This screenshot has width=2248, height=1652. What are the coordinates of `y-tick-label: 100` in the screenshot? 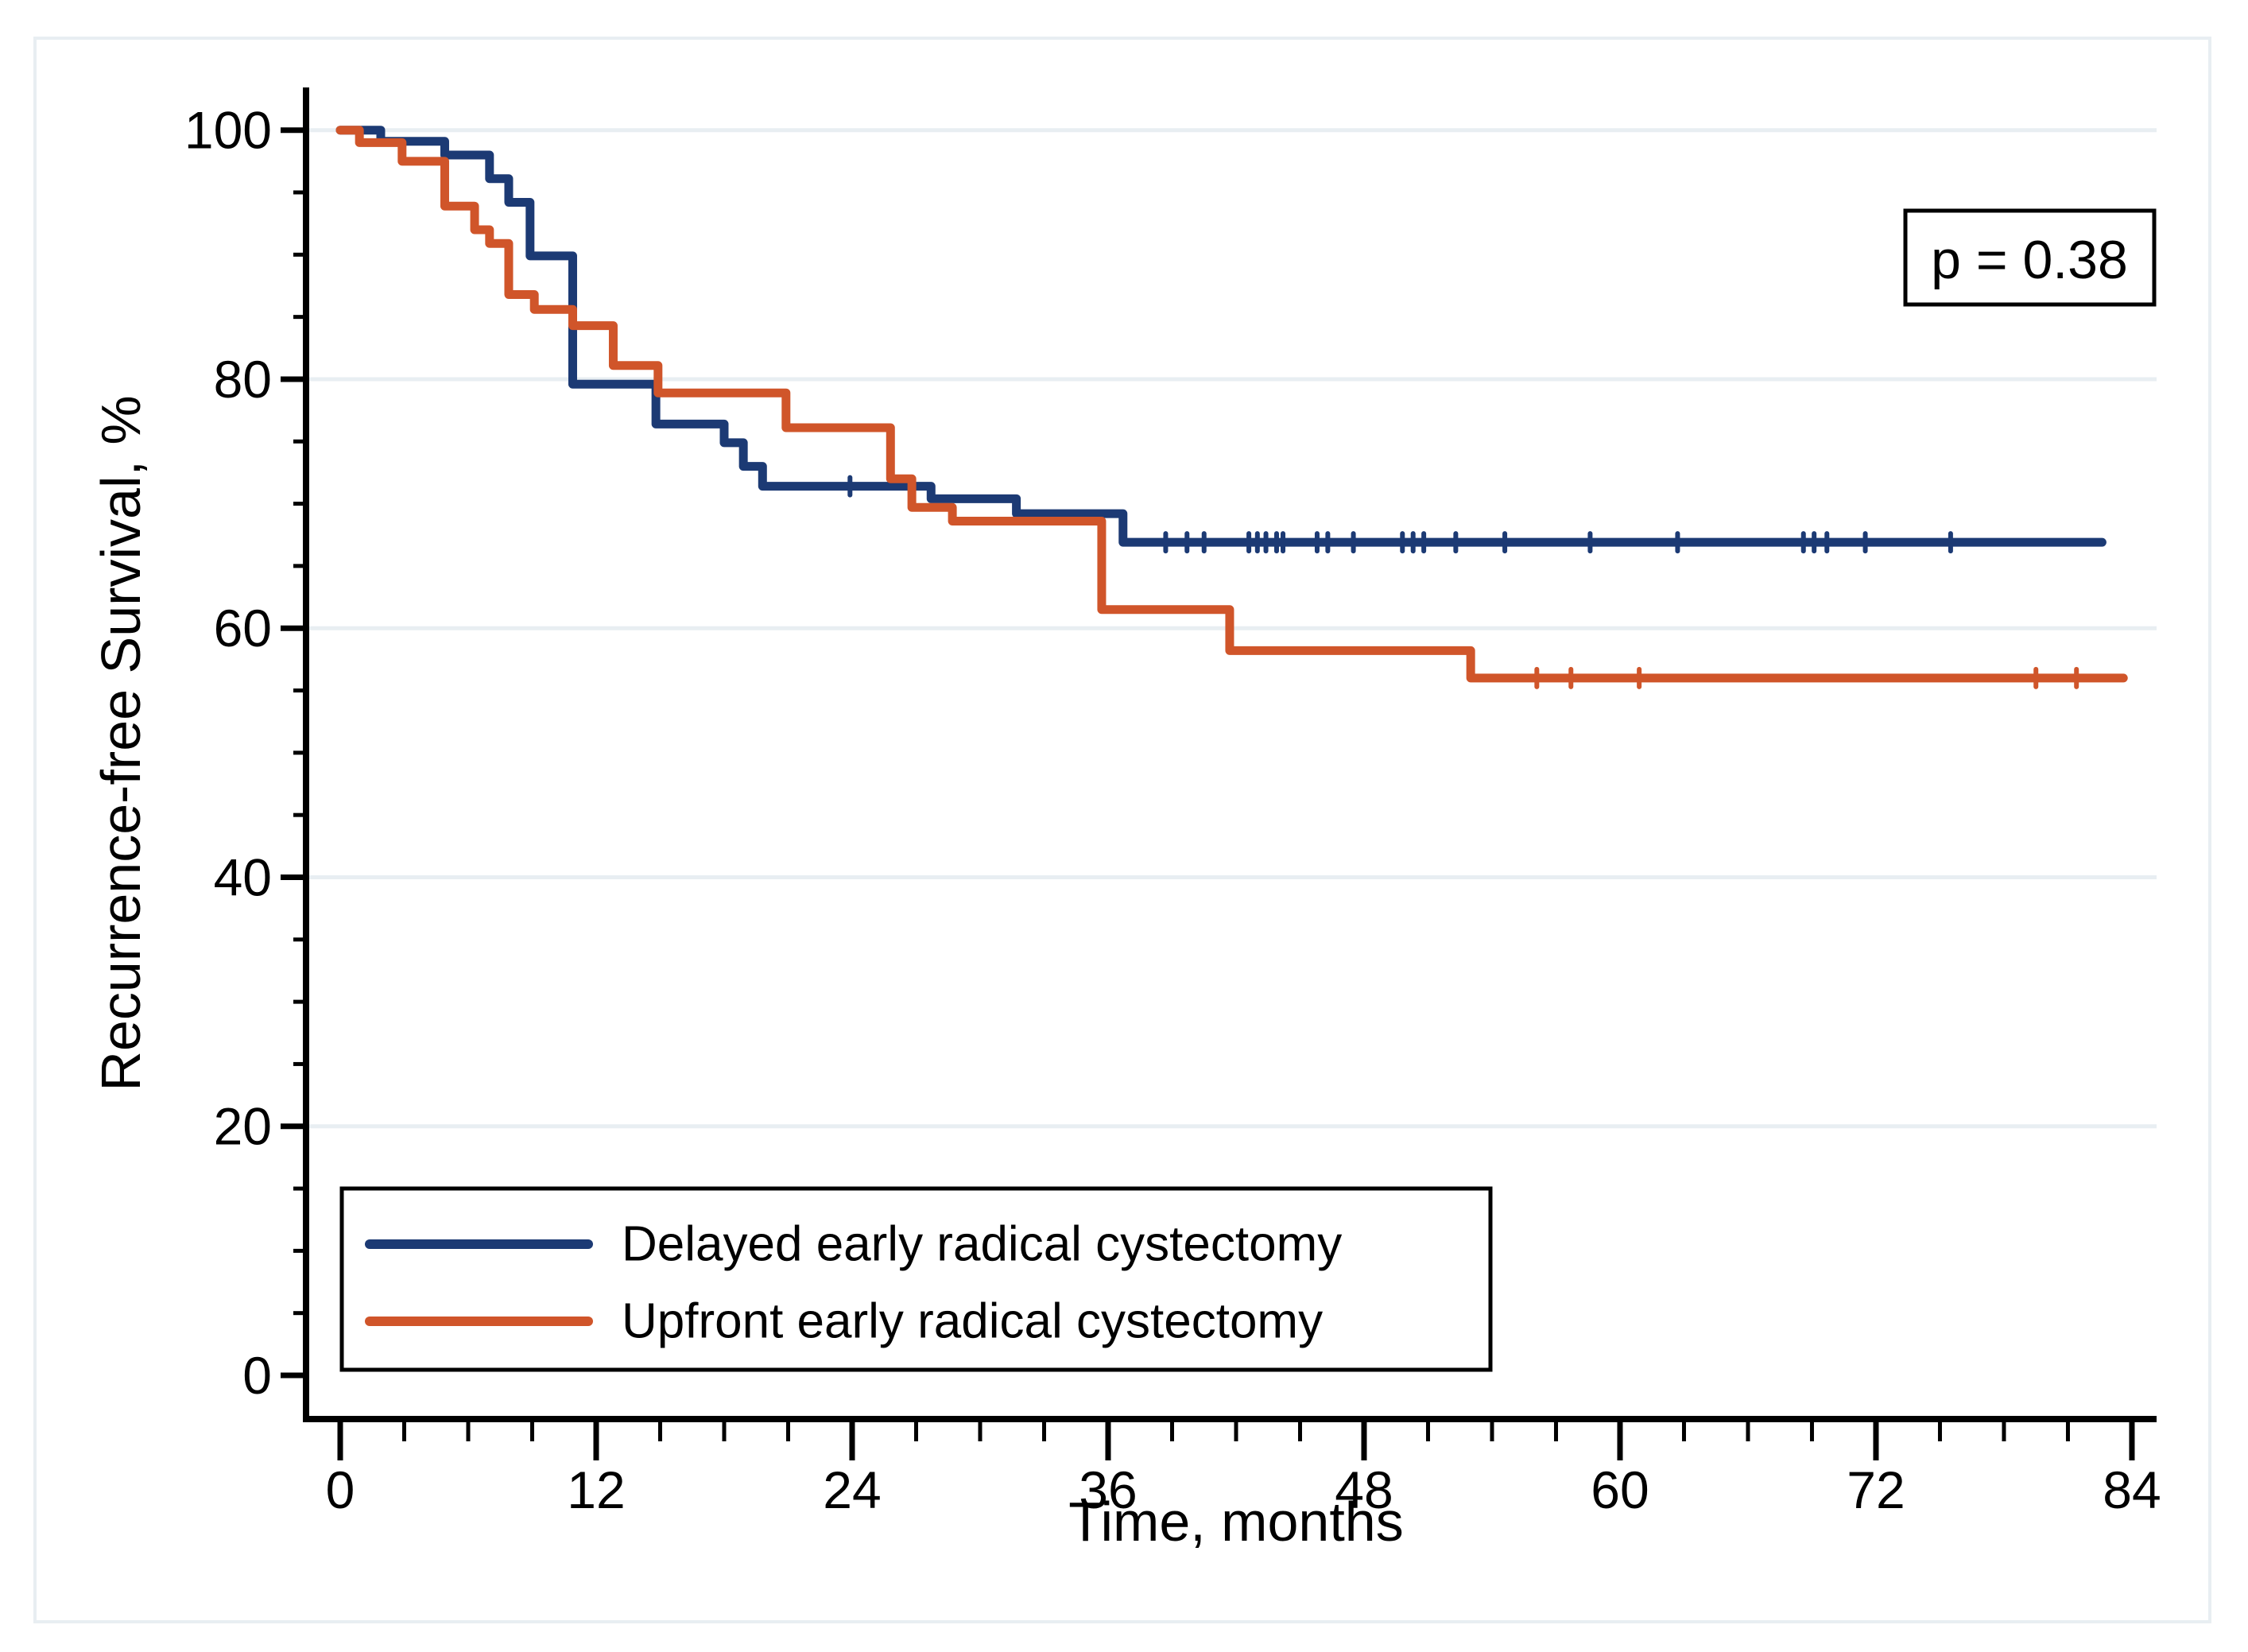 It's located at (228, 130).